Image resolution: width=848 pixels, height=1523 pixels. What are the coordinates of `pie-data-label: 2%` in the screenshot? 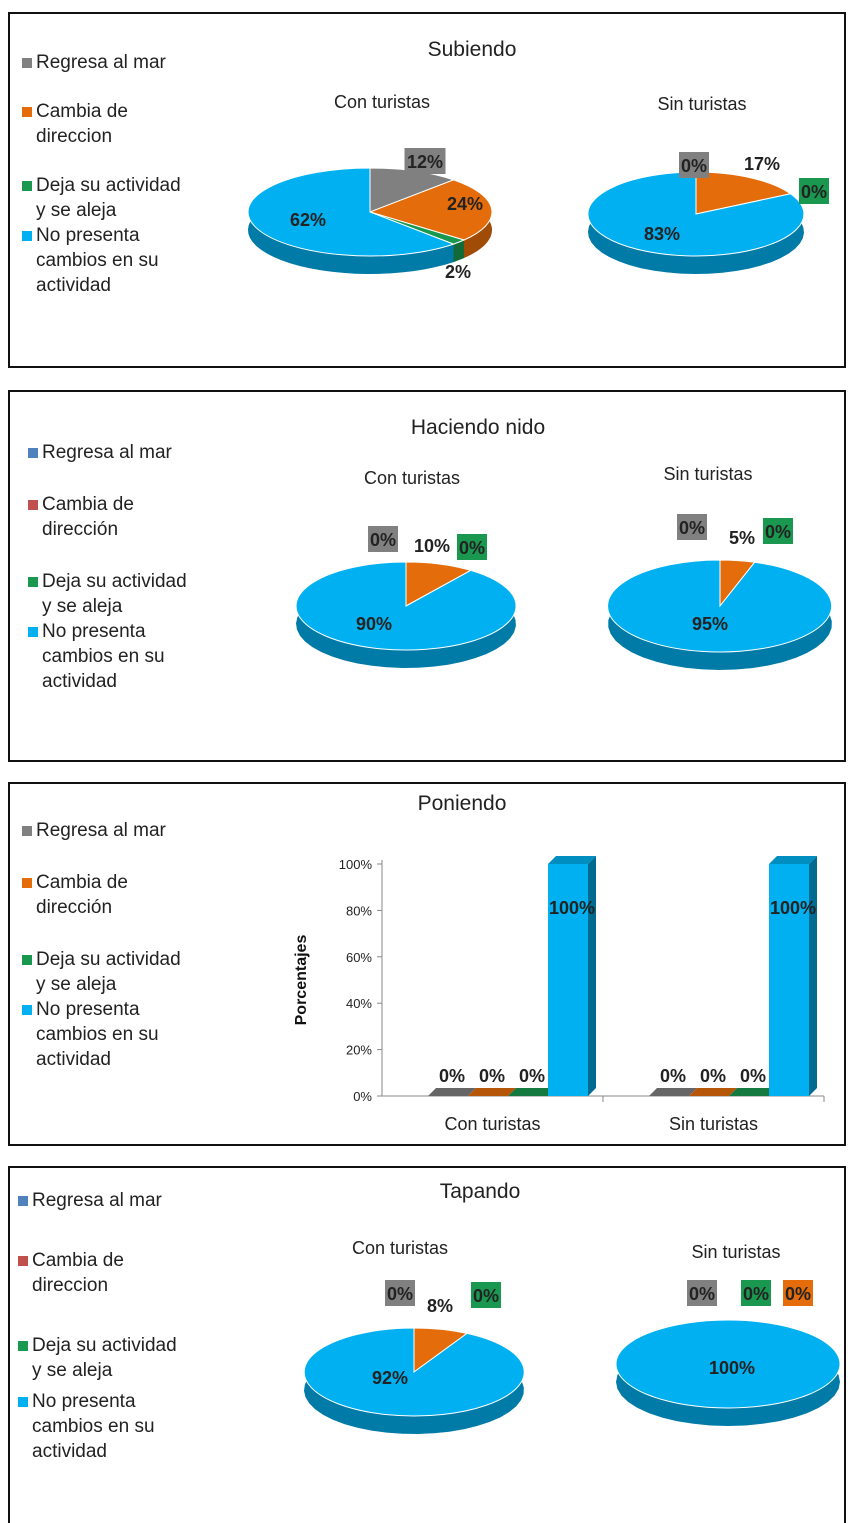 It's located at (458, 272).